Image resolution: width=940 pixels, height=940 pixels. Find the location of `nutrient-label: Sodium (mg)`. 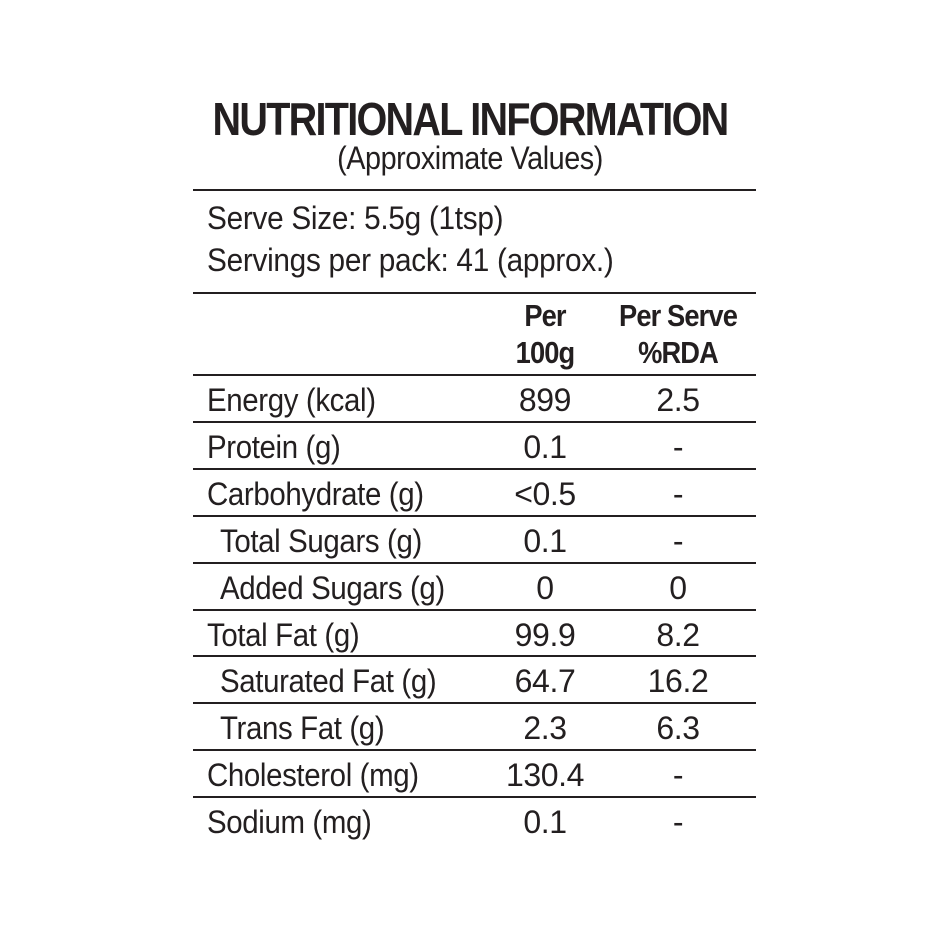

nutrient-label: Sodium (mg) is located at coordinates (289, 822).